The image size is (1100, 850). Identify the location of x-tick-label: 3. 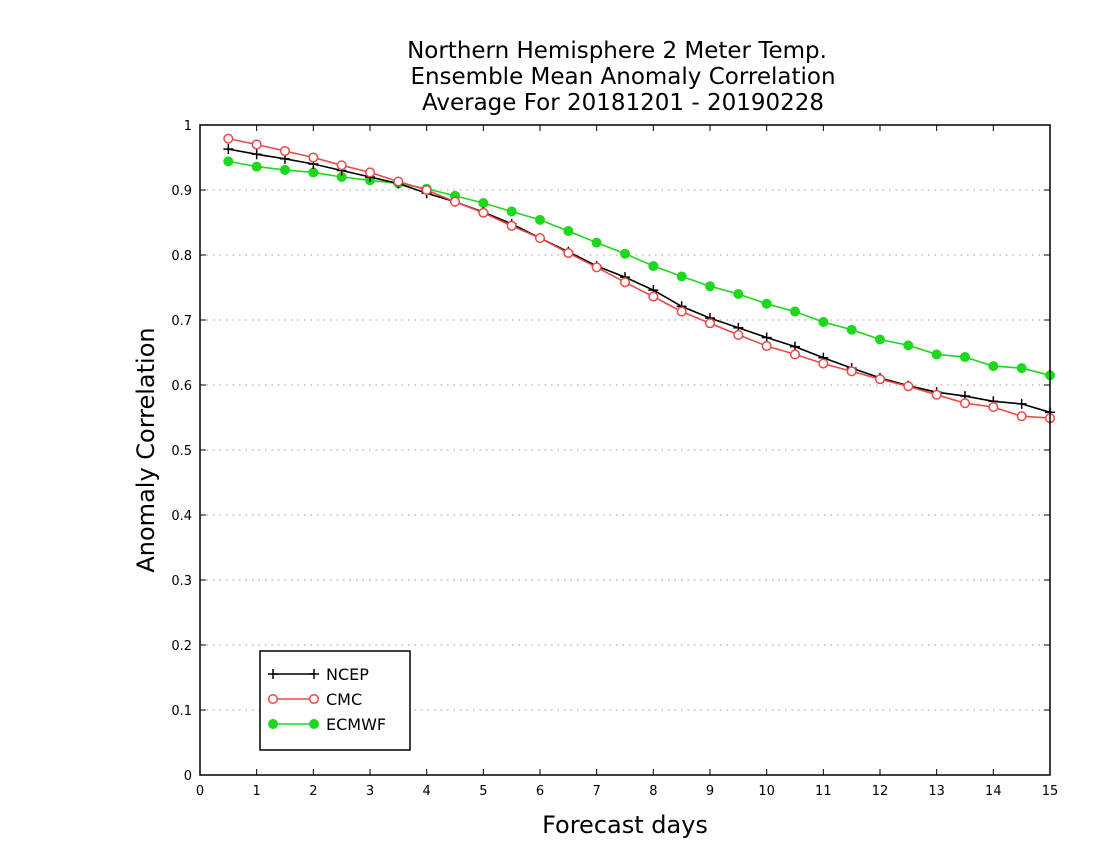
(370, 791).